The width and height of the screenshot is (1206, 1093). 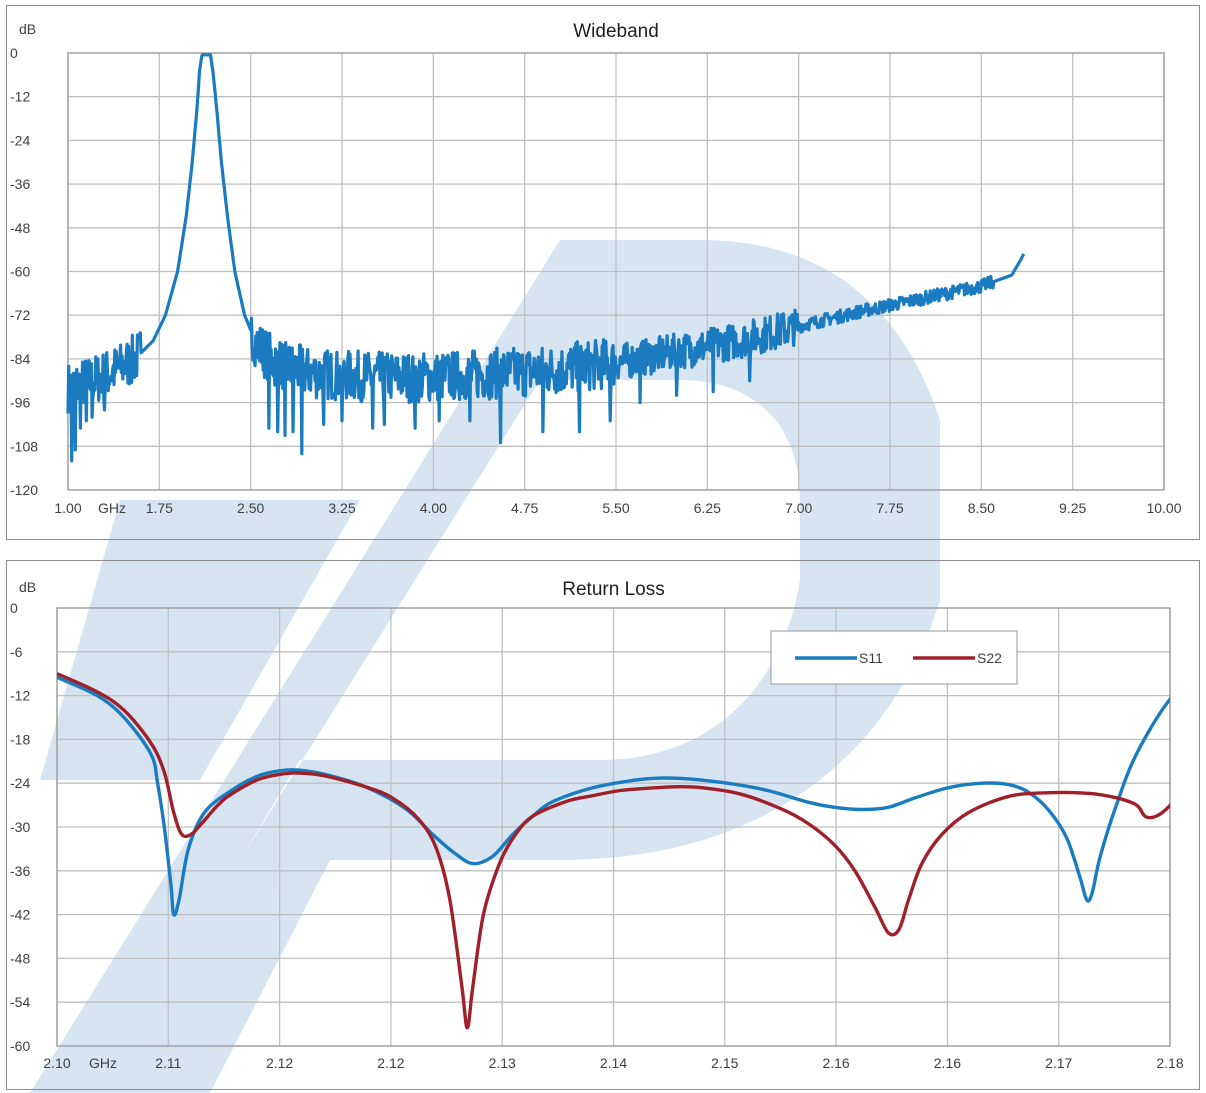 I want to click on y-tick-label: -42, so click(x=20, y=915).